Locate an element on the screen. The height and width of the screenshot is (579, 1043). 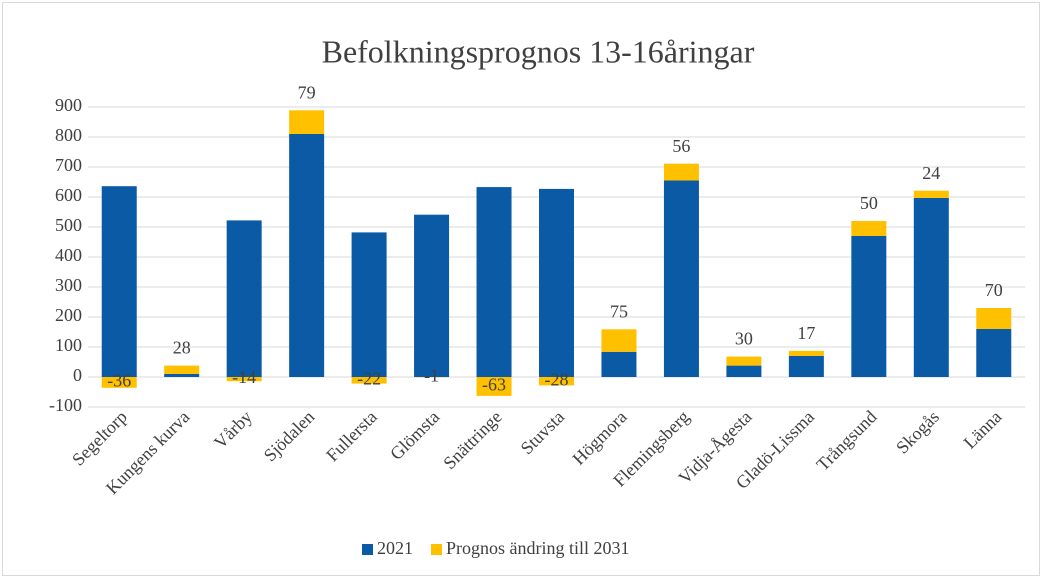
y-tick-label: 900 is located at coordinates (68, 105).